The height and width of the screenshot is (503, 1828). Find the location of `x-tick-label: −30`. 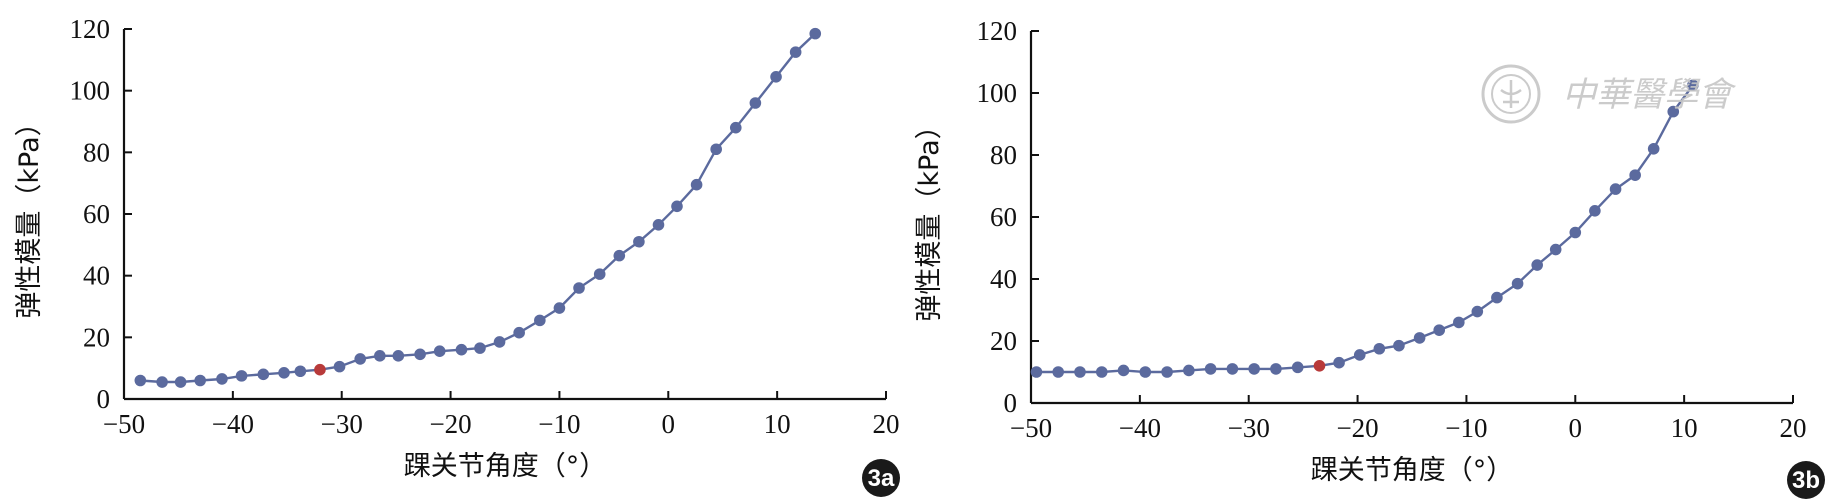

x-tick-label: −30 is located at coordinates (342, 424).